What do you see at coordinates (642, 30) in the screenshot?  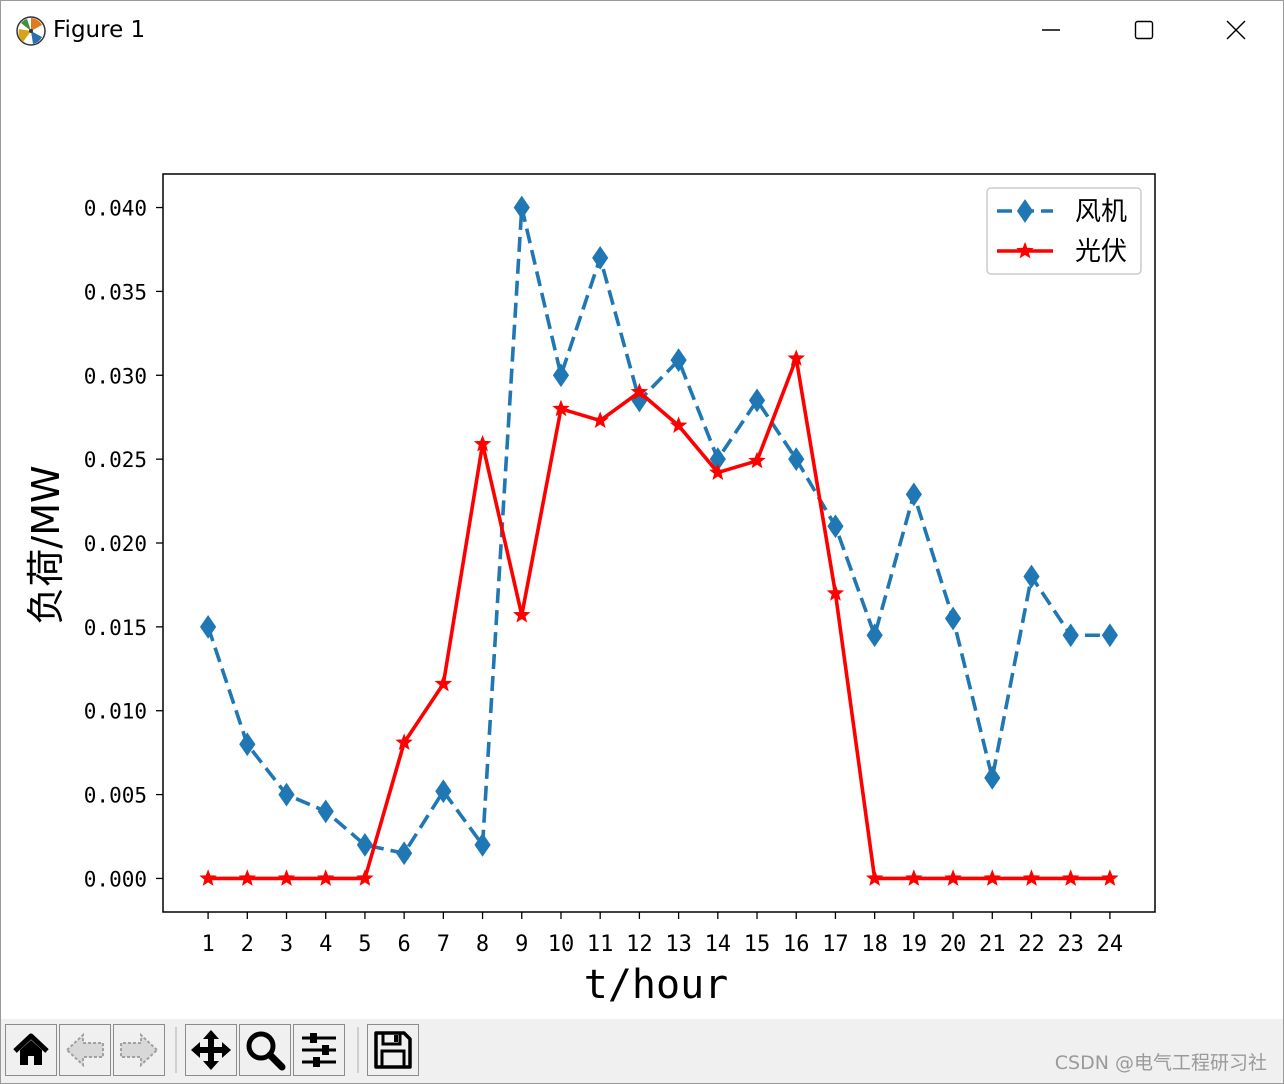 I see `title-bar: Figure 1` at bounding box center [642, 30].